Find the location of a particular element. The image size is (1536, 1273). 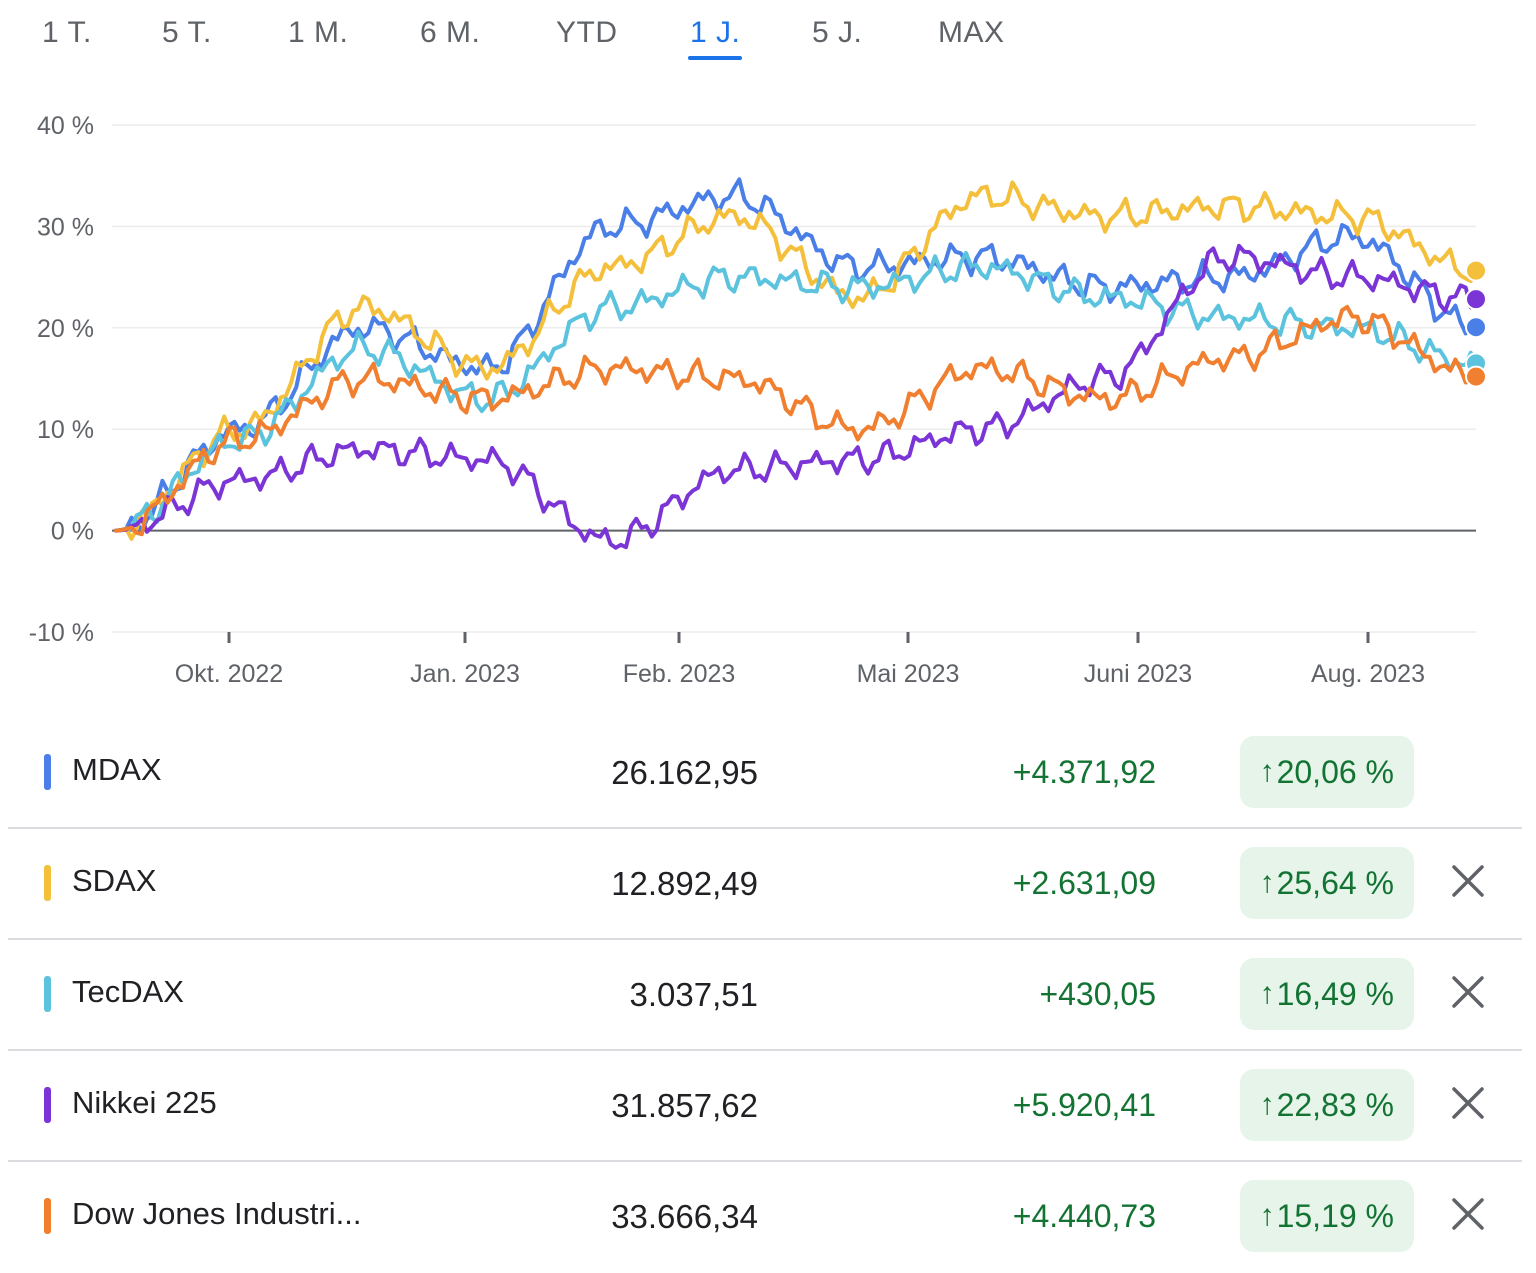

y-tick-label: 20 % is located at coordinates (65, 329).